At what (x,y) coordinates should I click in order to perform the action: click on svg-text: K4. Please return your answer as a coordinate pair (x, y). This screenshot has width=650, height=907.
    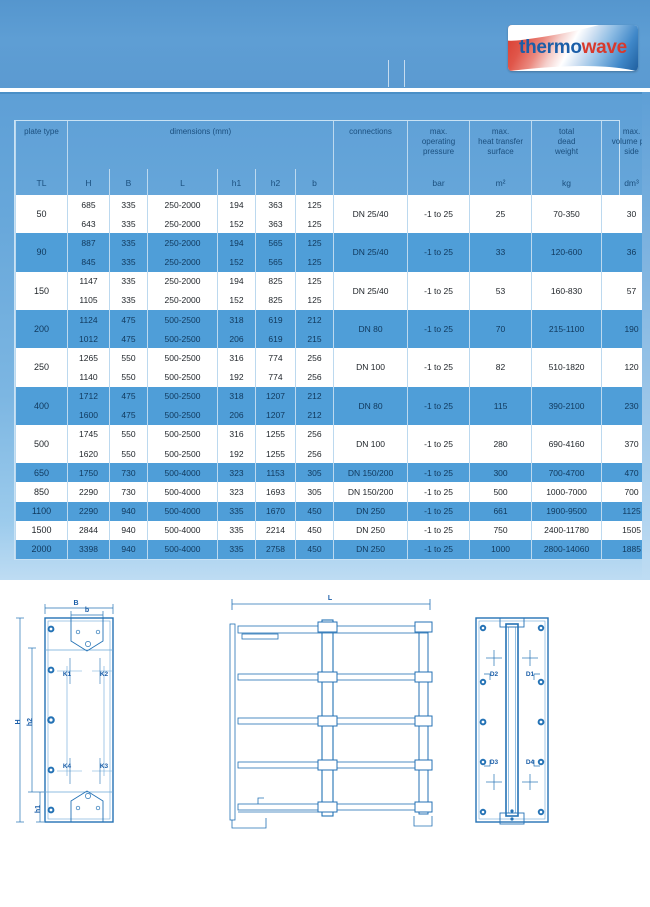
    Looking at the image, I should click on (67, 766).